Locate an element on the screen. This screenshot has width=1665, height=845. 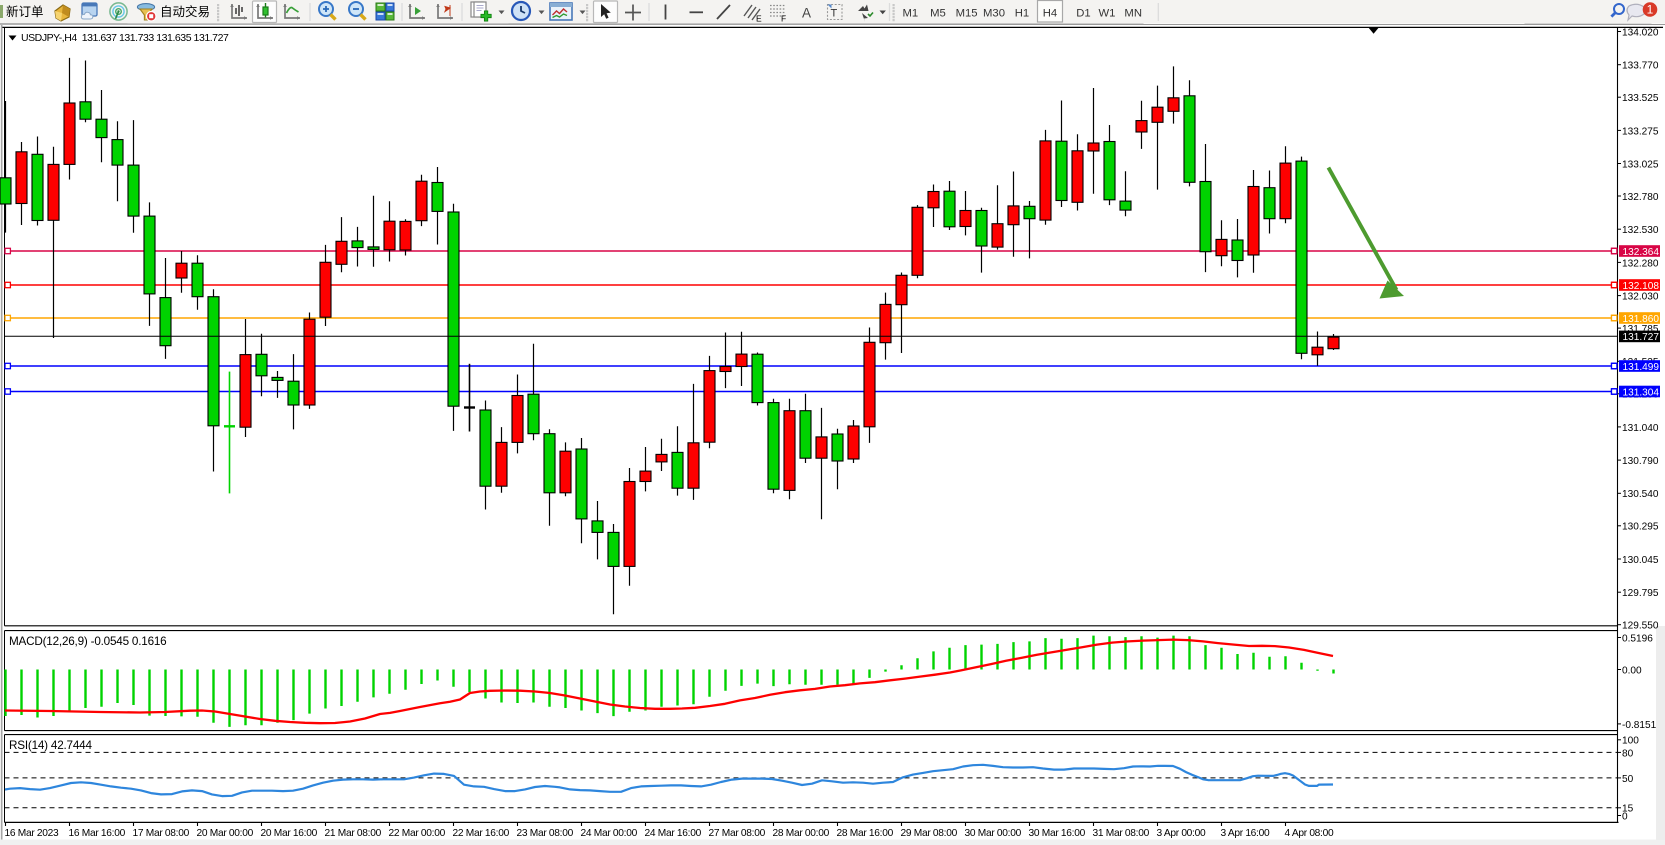
svg-text: 3 Apr 00:00 is located at coordinates (1181, 833).